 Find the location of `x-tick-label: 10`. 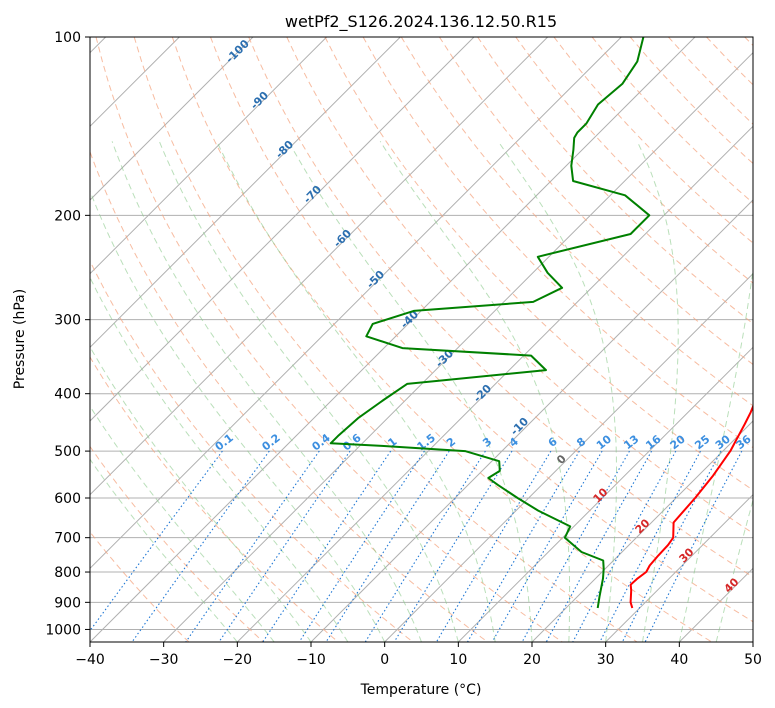

x-tick-label: 10 is located at coordinates (458, 660).